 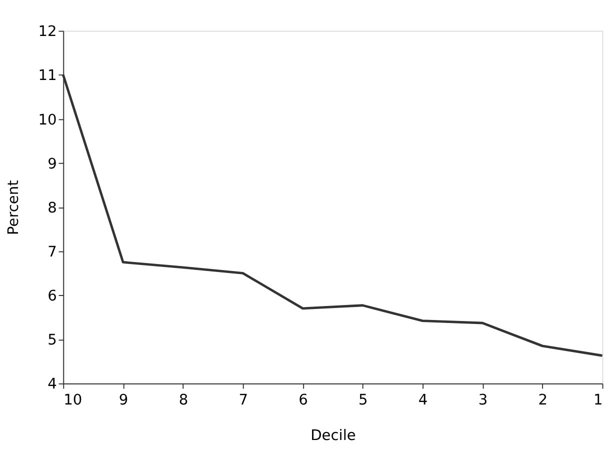 What do you see at coordinates (243, 399) in the screenshot?
I see `x-tick-label: 7` at bounding box center [243, 399].